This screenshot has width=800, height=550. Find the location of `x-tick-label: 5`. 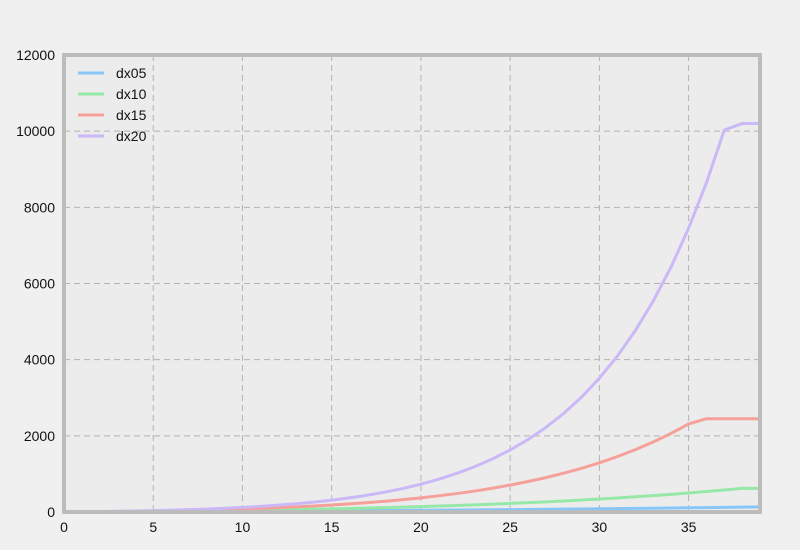

x-tick-label: 5 is located at coordinates (153, 527).